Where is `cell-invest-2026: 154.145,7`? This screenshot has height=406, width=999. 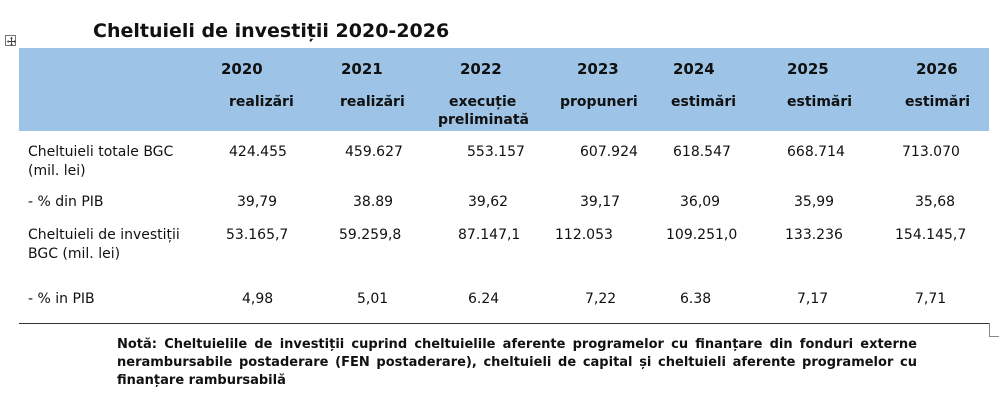
cell-invest-2026: 154.145,7 is located at coordinates (931, 235).